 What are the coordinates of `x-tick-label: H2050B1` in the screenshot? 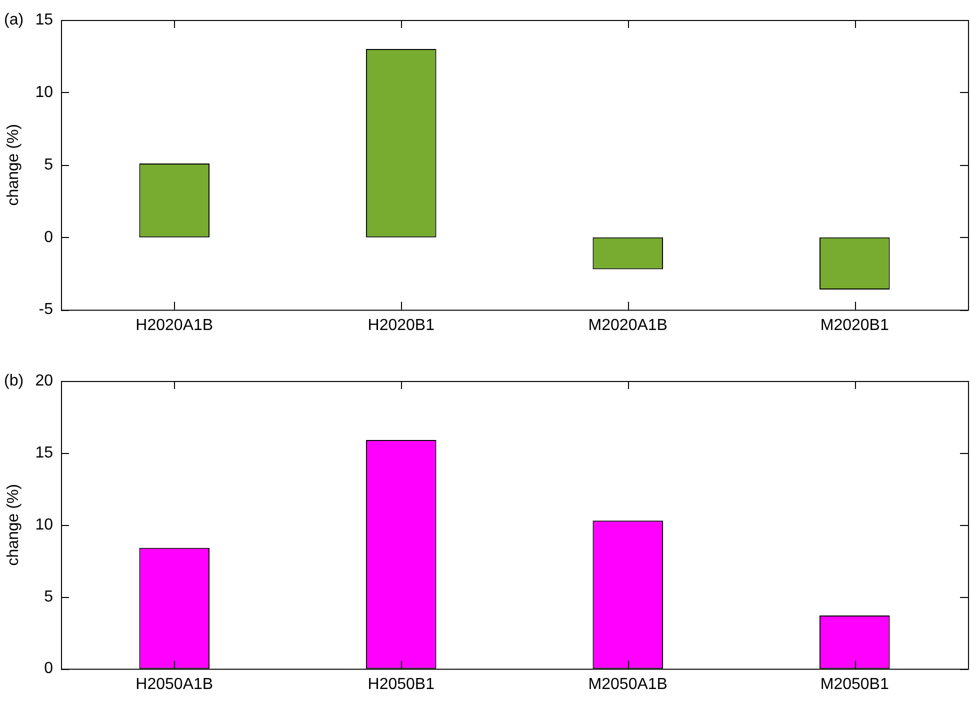 It's located at (401, 684).